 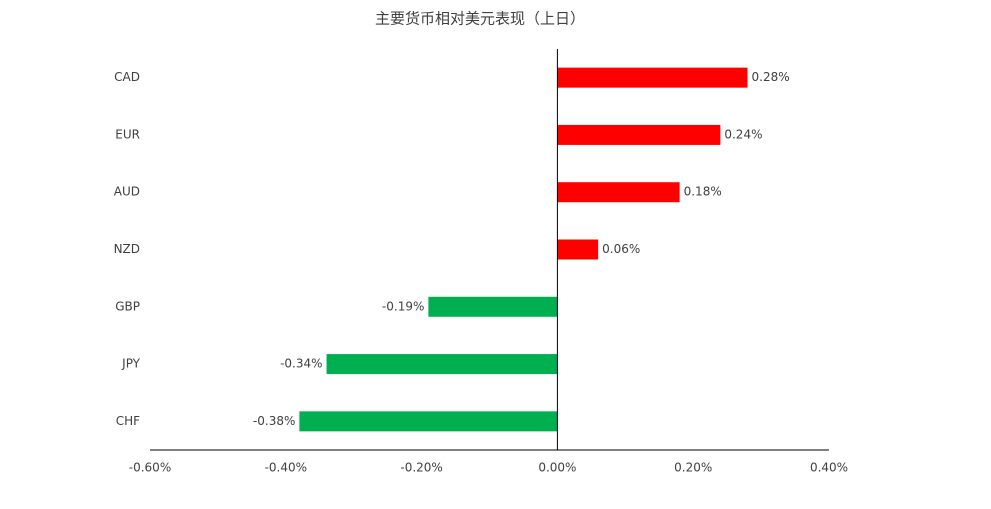 I want to click on y-tick-label: JPY, so click(x=131, y=364).